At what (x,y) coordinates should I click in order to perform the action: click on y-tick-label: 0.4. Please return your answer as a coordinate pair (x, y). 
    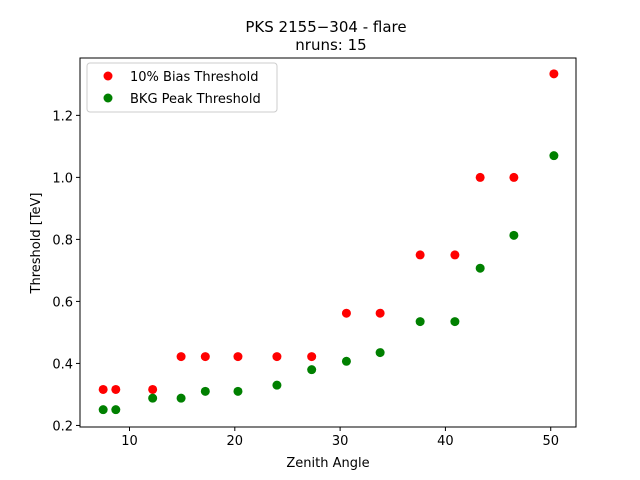
    Looking at the image, I should click on (62, 364).